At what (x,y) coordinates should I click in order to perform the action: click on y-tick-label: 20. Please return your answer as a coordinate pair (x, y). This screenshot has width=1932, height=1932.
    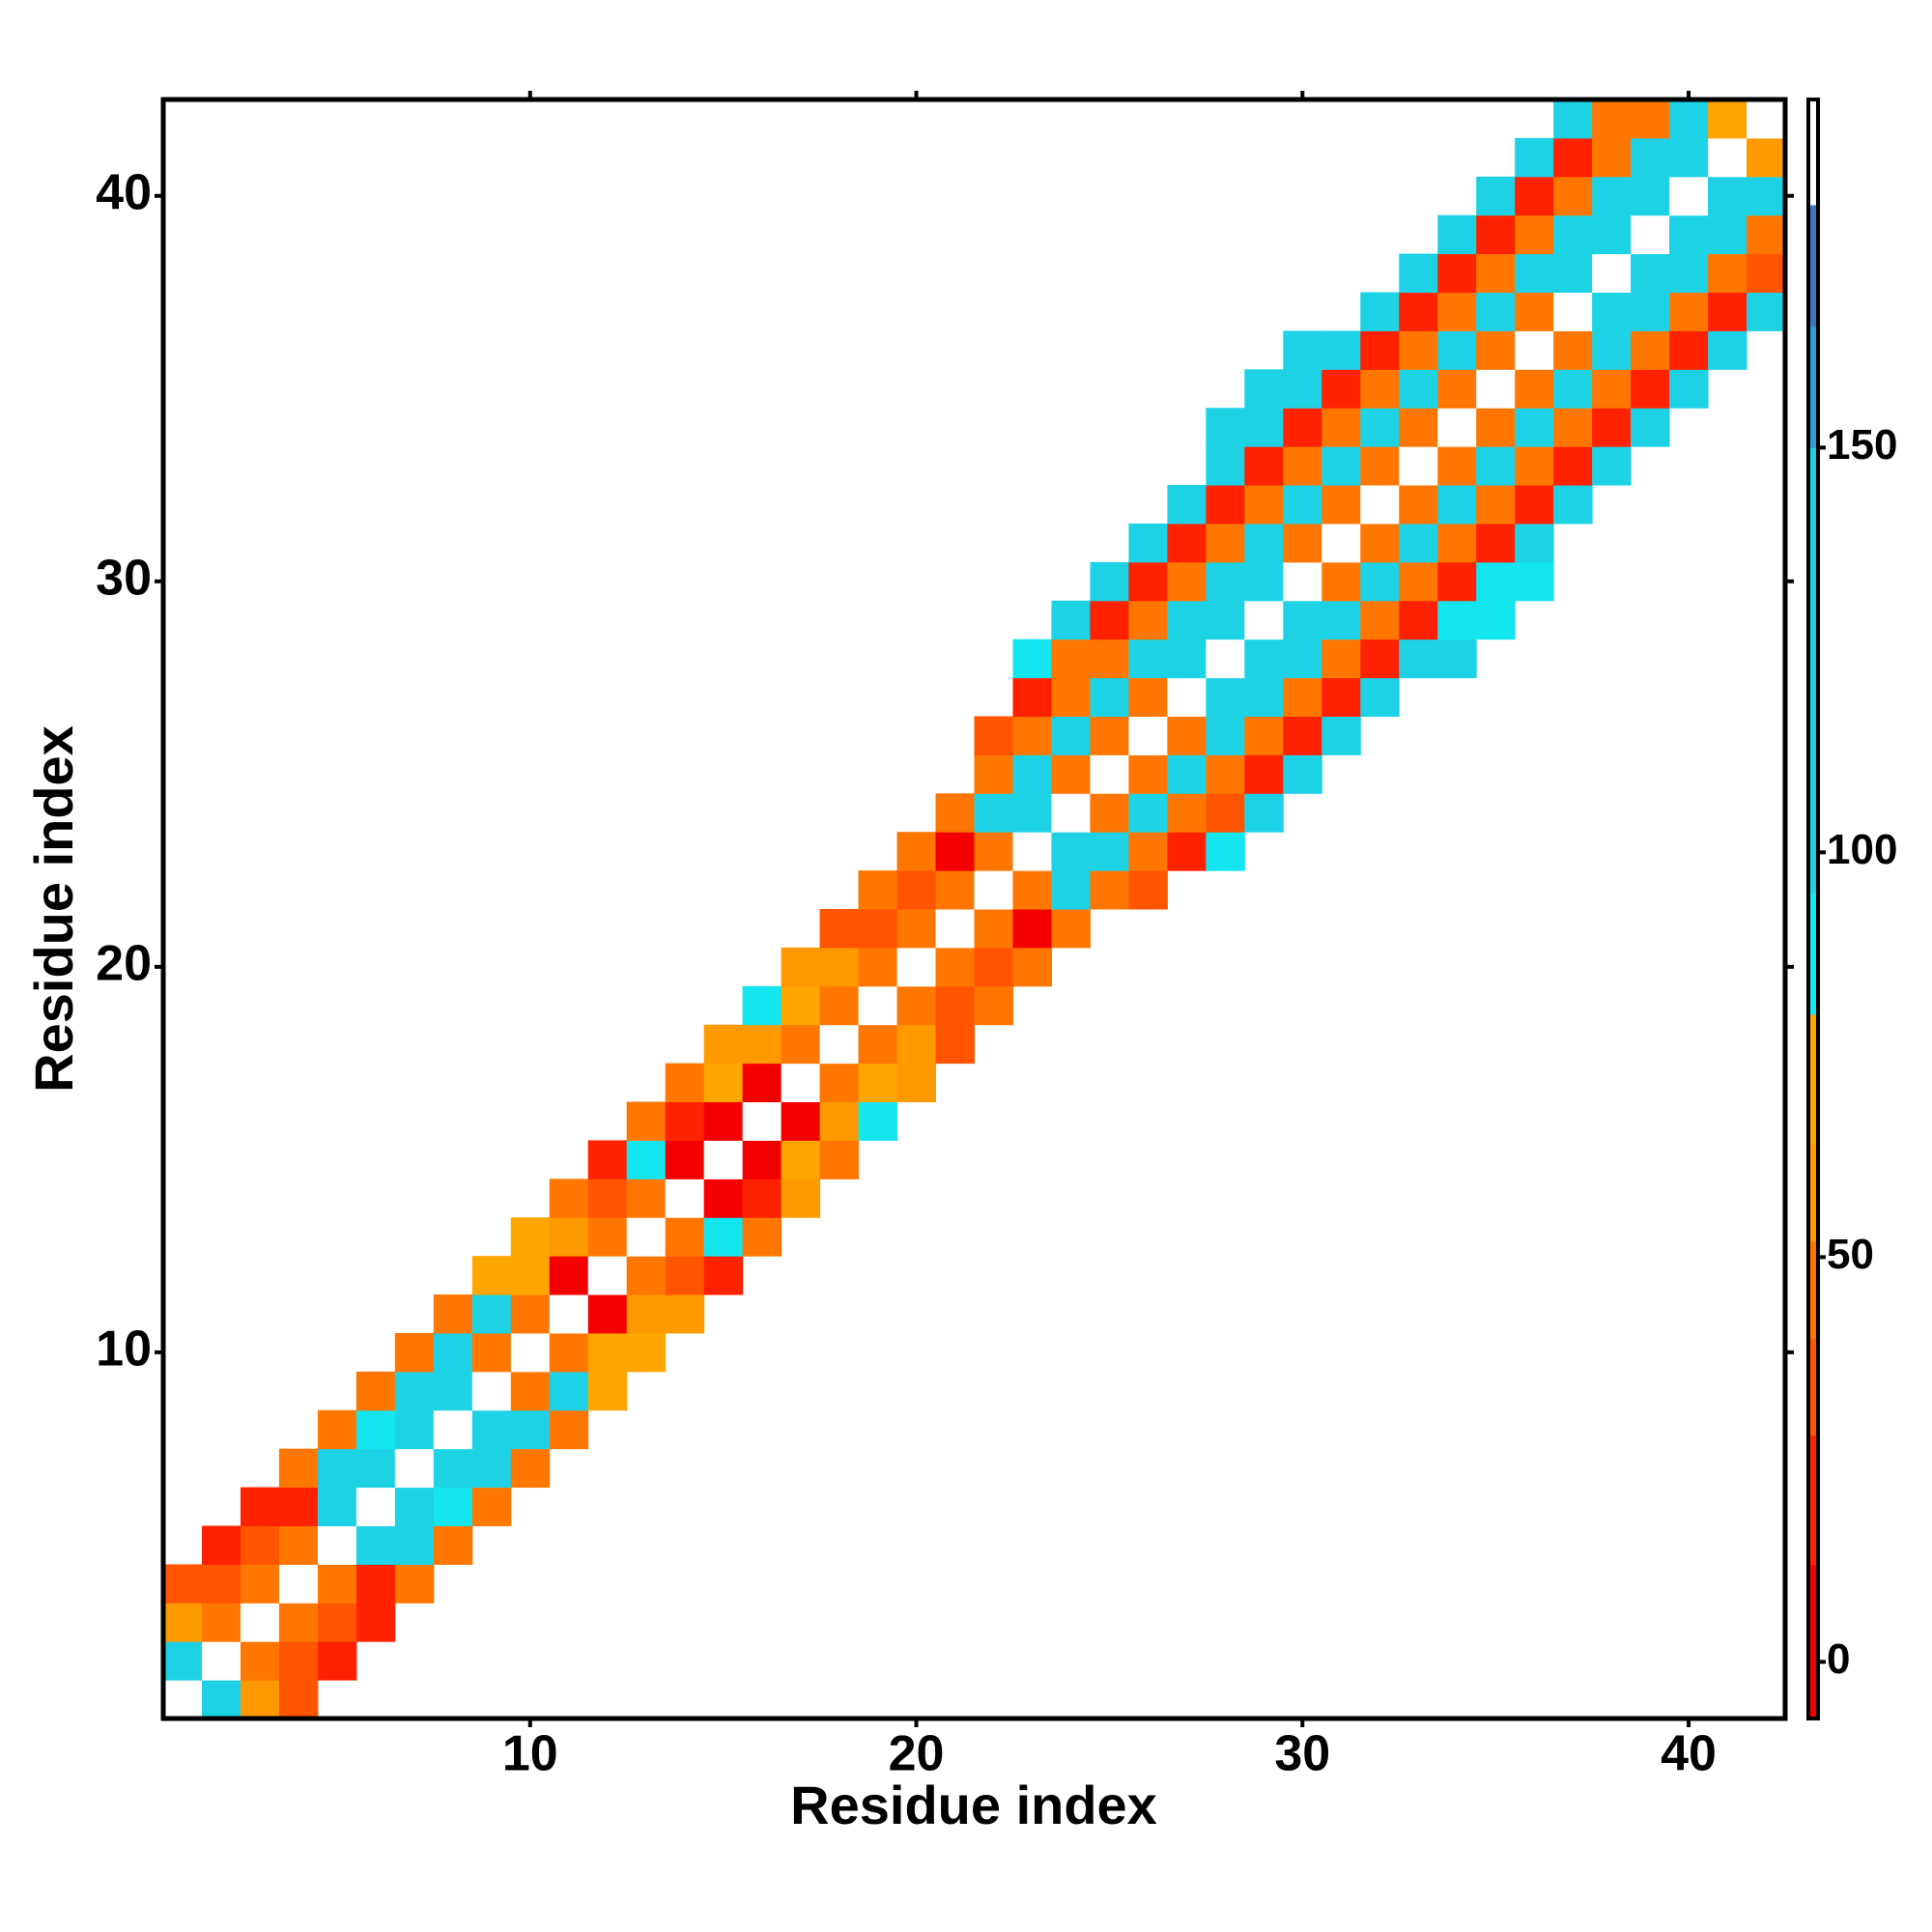
    Looking at the image, I should click on (124, 964).